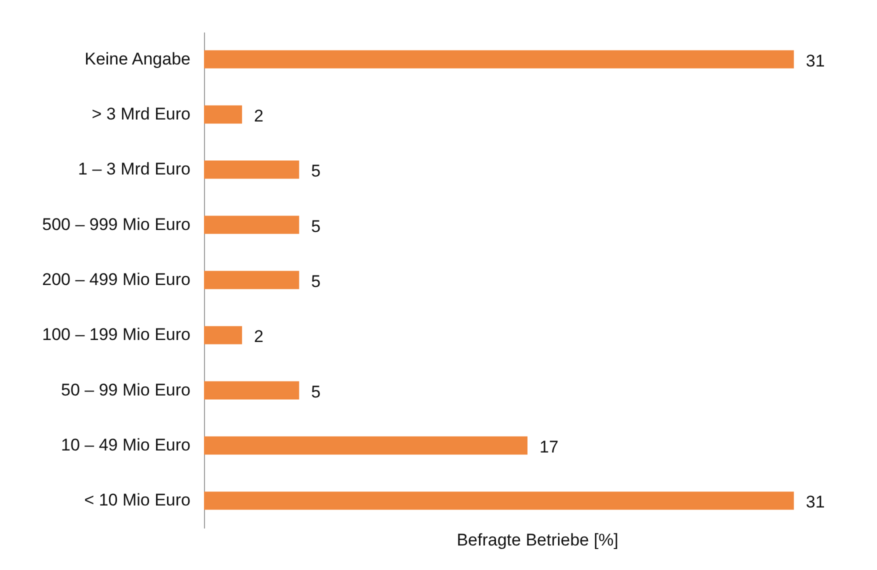  Describe the element at coordinates (116, 224) in the screenshot. I see `y-tick-label: 500 – 999 Mio Euro` at that location.